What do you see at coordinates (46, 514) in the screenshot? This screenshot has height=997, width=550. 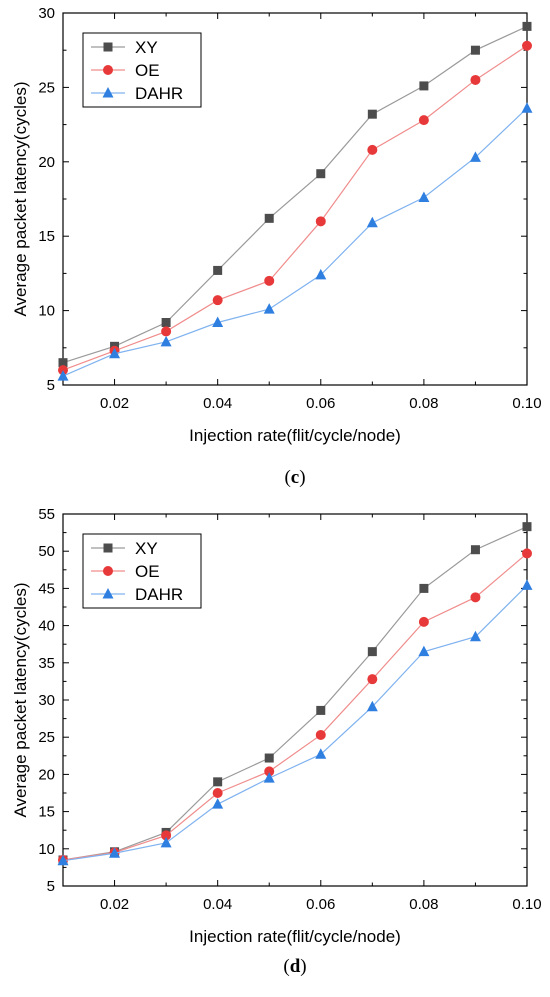 I see `y-tick-label: 55` at bounding box center [46, 514].